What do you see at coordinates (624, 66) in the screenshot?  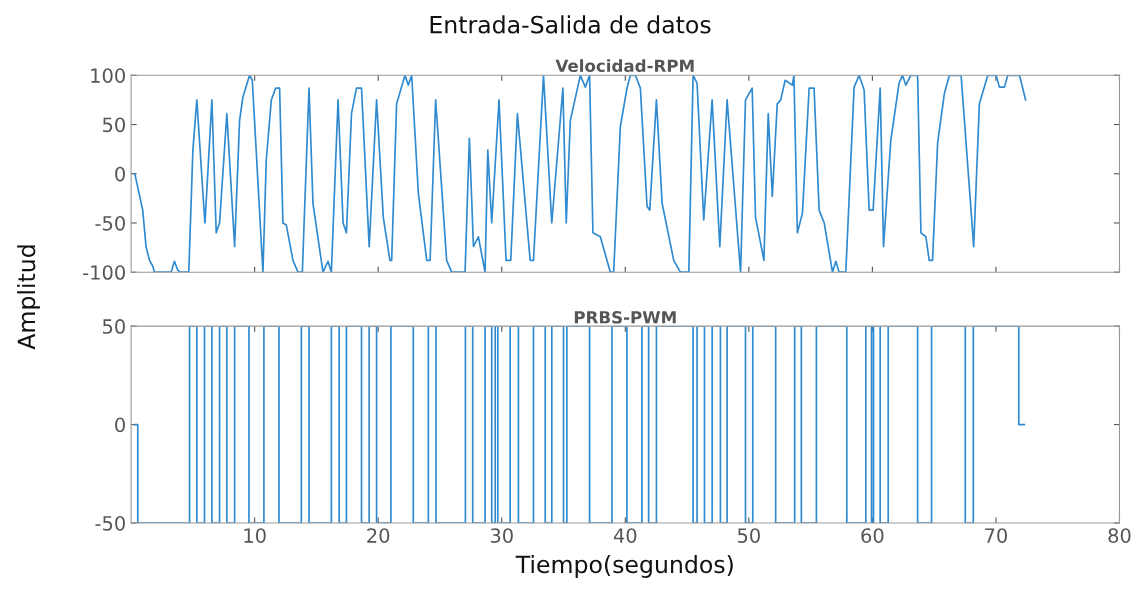 I see `chart-subtitle: Velocidad-RPM` at bounding box center [624, 66].